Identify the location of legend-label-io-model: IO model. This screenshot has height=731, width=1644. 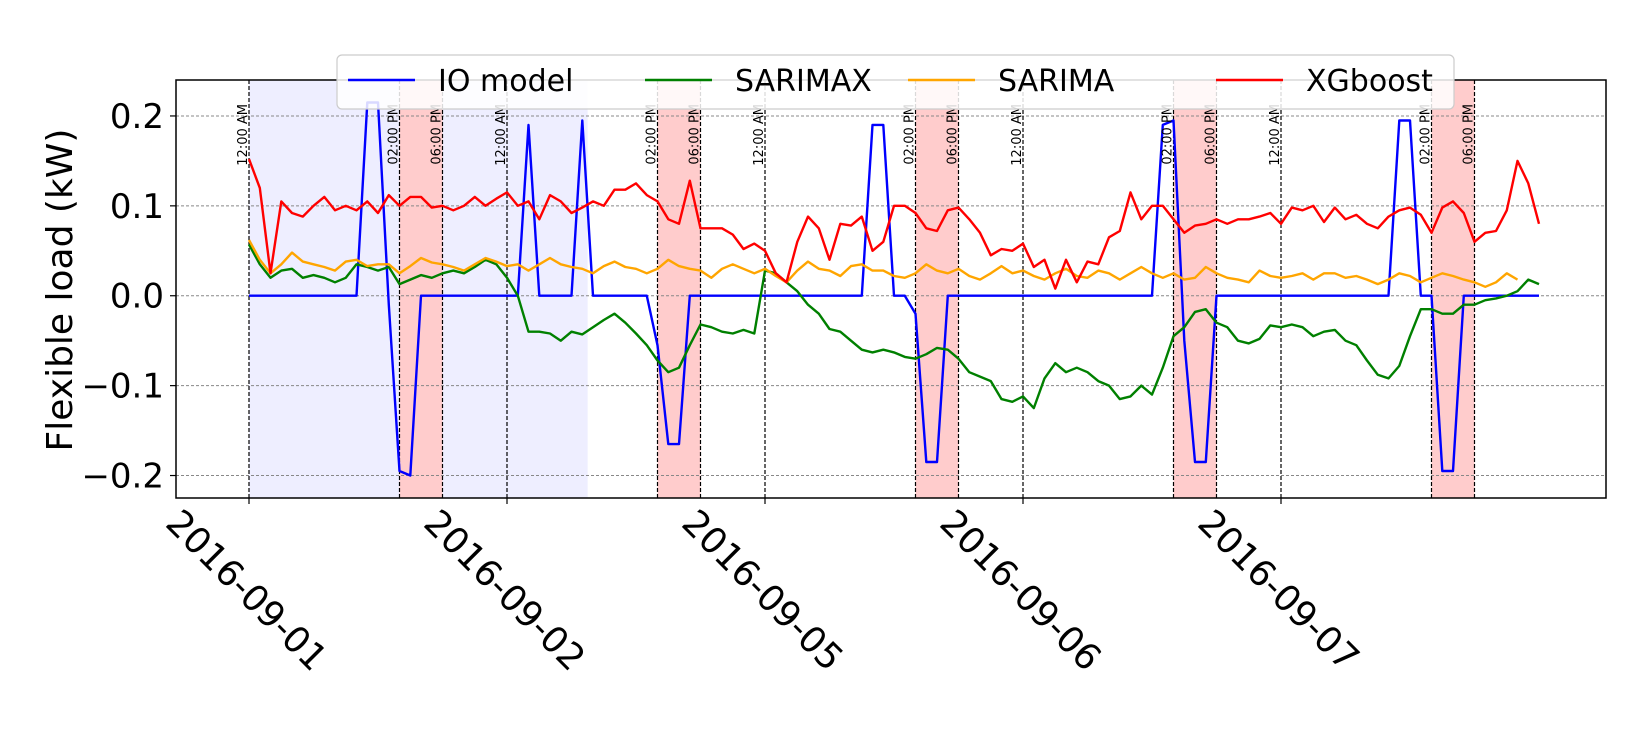
(505, 81).